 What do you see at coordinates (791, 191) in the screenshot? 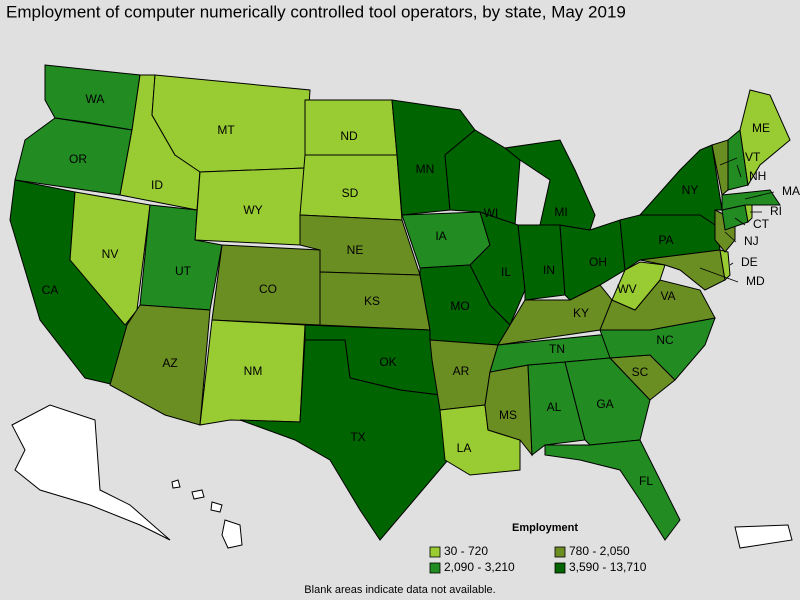
I see `state-label: MA` at bounding box center [791, 191].